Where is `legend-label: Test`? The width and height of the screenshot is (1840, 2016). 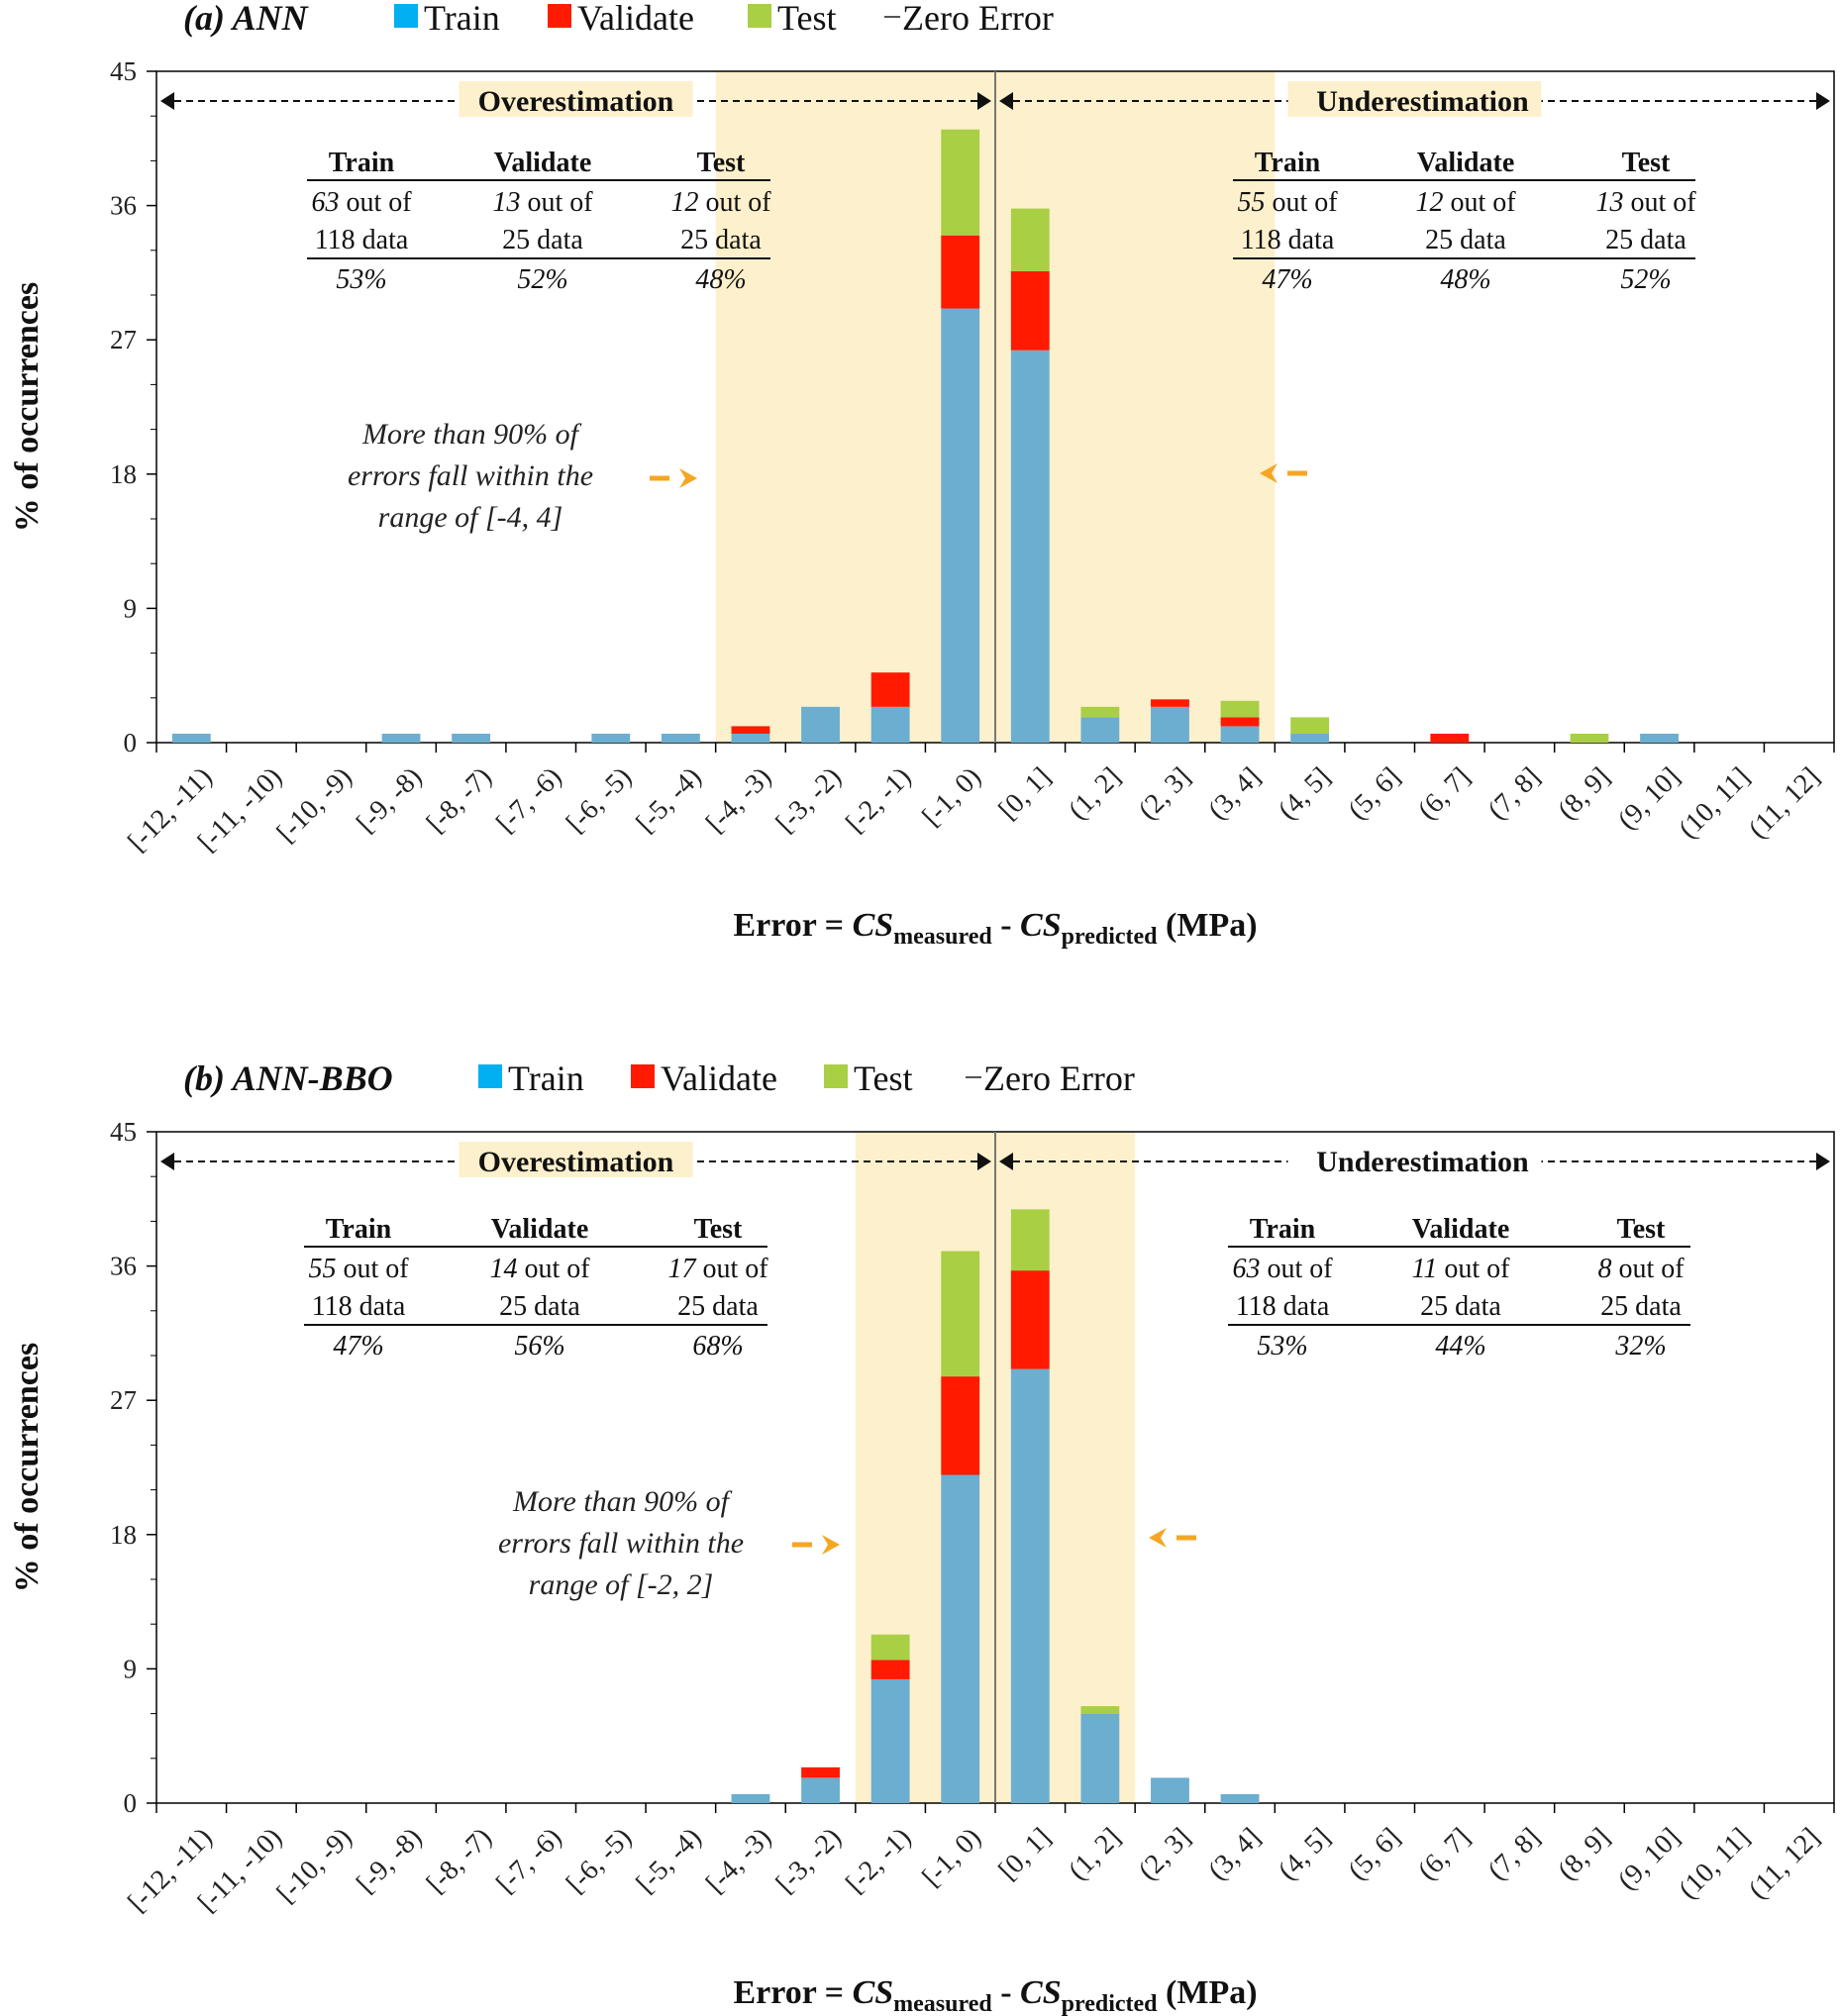 legend-label: Test is located at coordinates (883, 1078).